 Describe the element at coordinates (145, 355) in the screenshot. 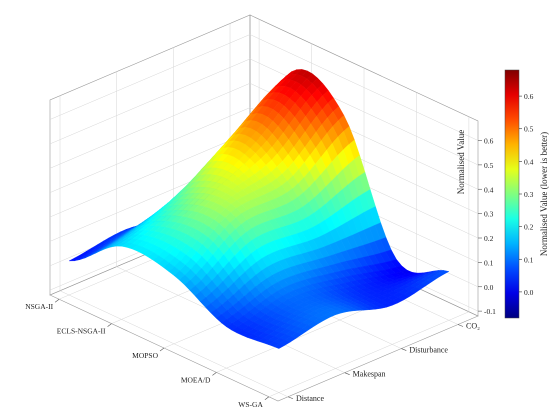

I see `x-tick-label: MOPSO` at that location.